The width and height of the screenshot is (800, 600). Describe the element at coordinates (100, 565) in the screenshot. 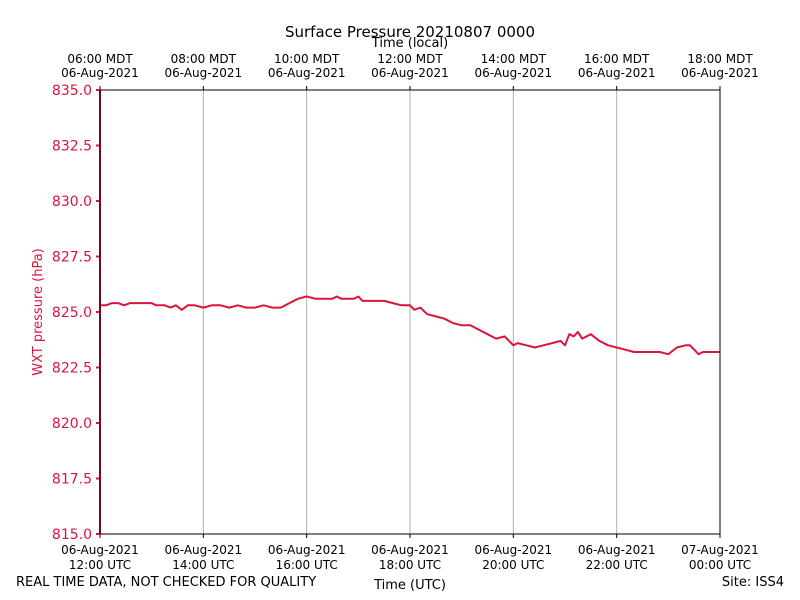

I see `x-tick-label-time: 12:00 UTC` at that location.